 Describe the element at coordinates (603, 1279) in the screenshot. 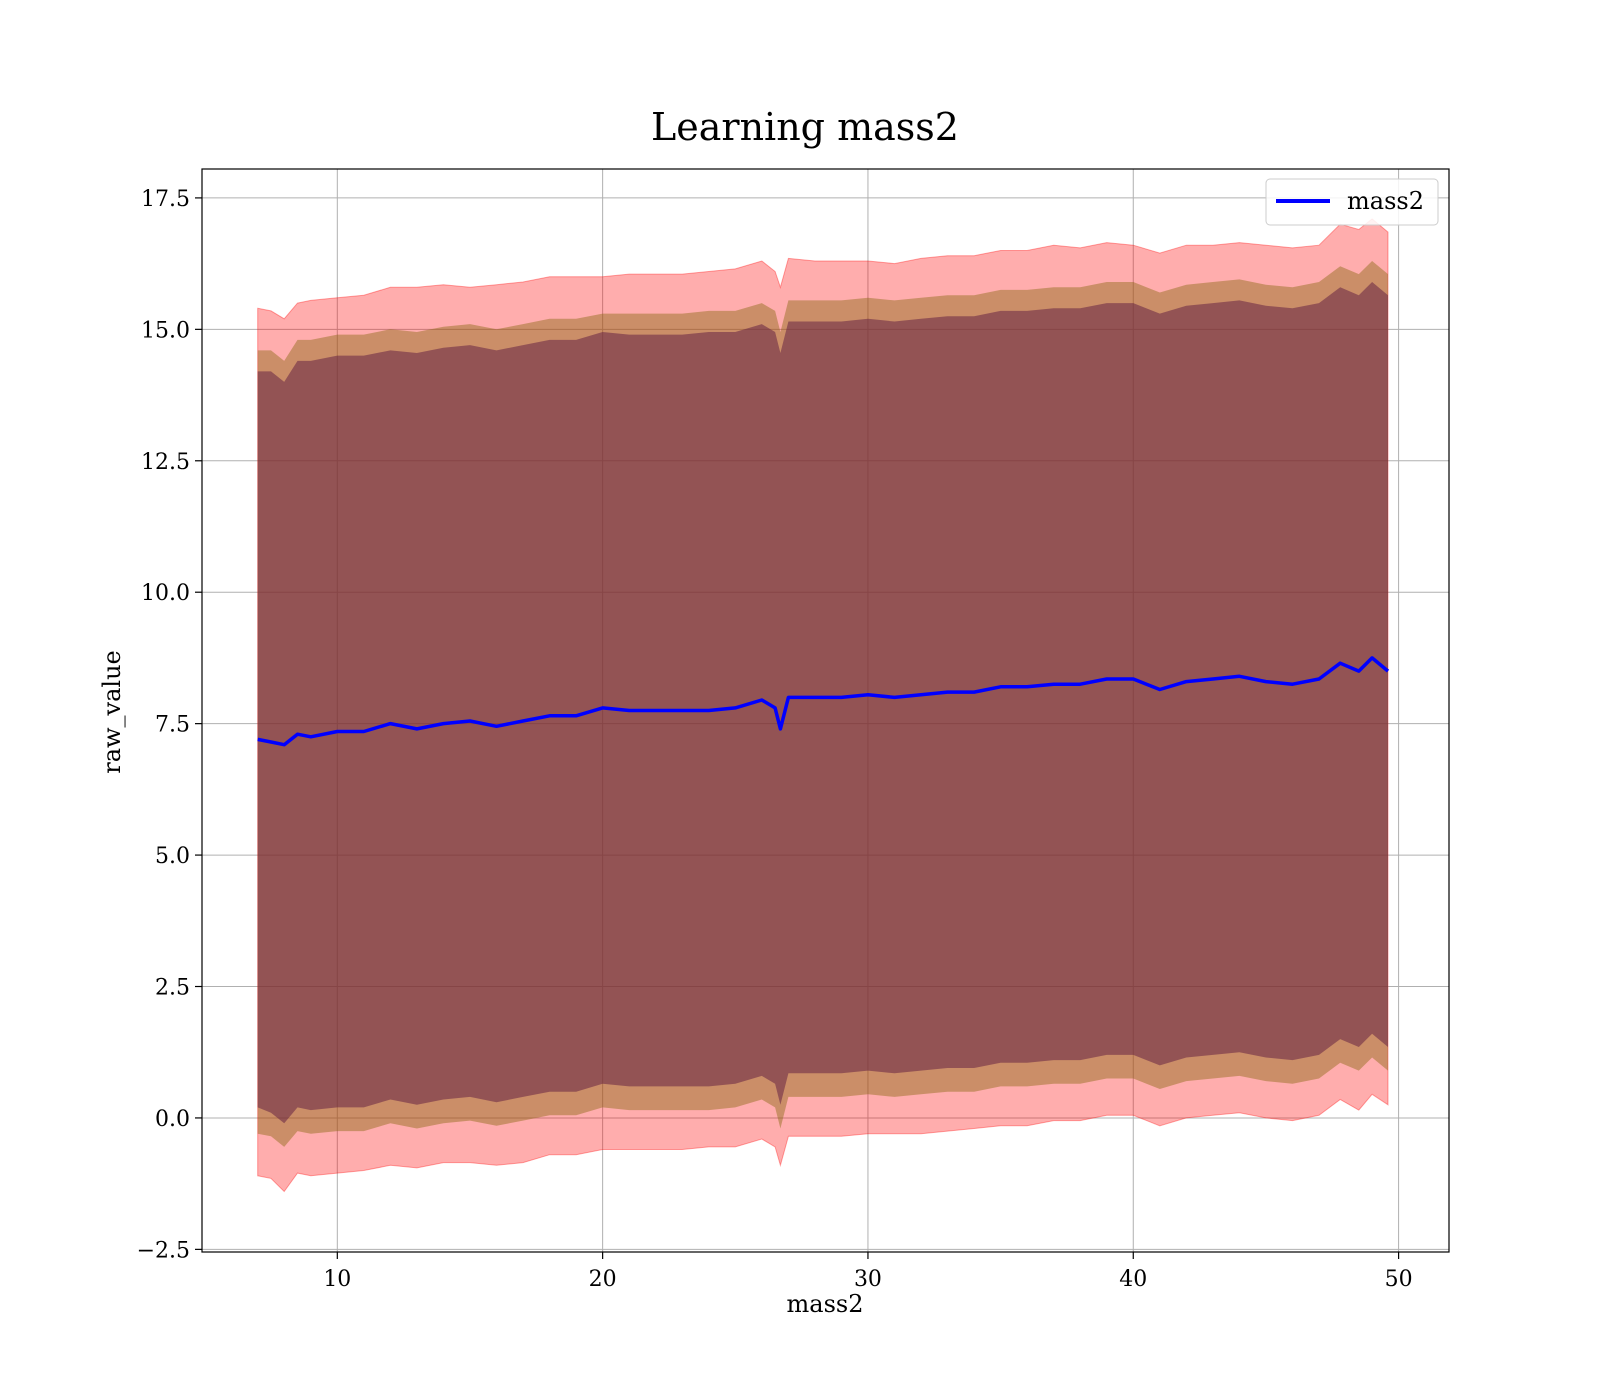

I see `x-tick-label: 20` at that location.